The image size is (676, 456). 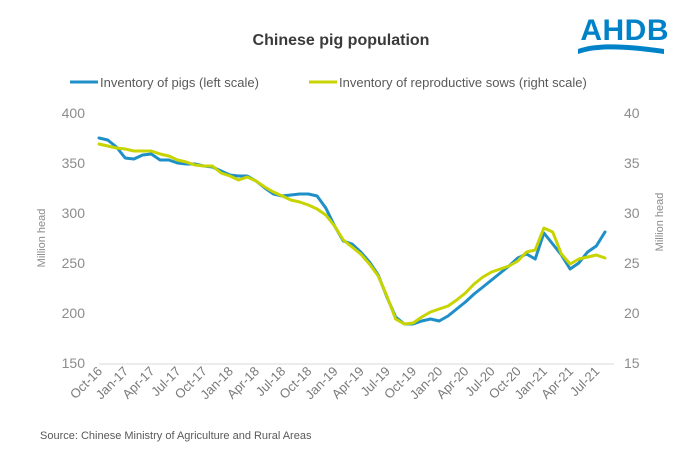 I want to click on y-tick-right-40: 40, so click(x=632, y=113).